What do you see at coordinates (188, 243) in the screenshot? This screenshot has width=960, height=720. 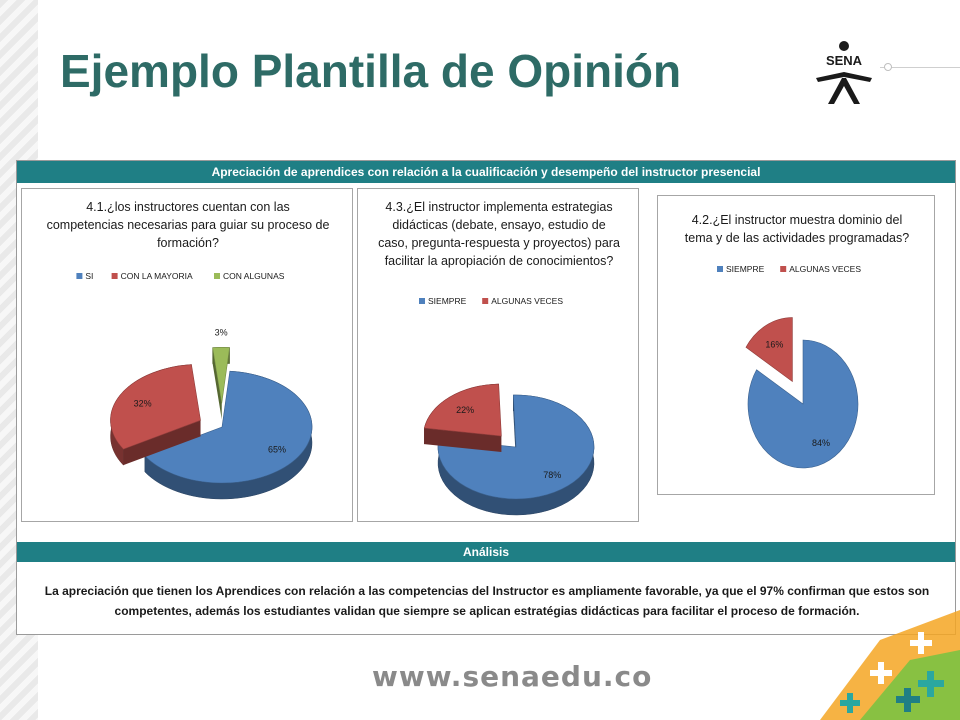 I see `chart-title-line: formación?` at bounding box center [188, 243].